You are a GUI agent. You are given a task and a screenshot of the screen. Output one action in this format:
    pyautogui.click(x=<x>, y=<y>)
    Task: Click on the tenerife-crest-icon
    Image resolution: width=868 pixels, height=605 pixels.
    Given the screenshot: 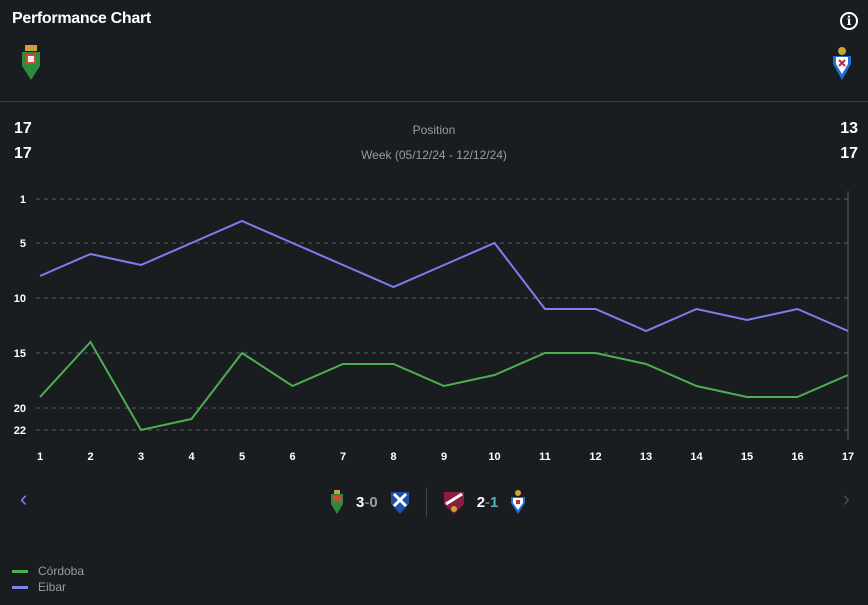 What is the action you would take?
    pyautogui.click(x=399, y=503)
    